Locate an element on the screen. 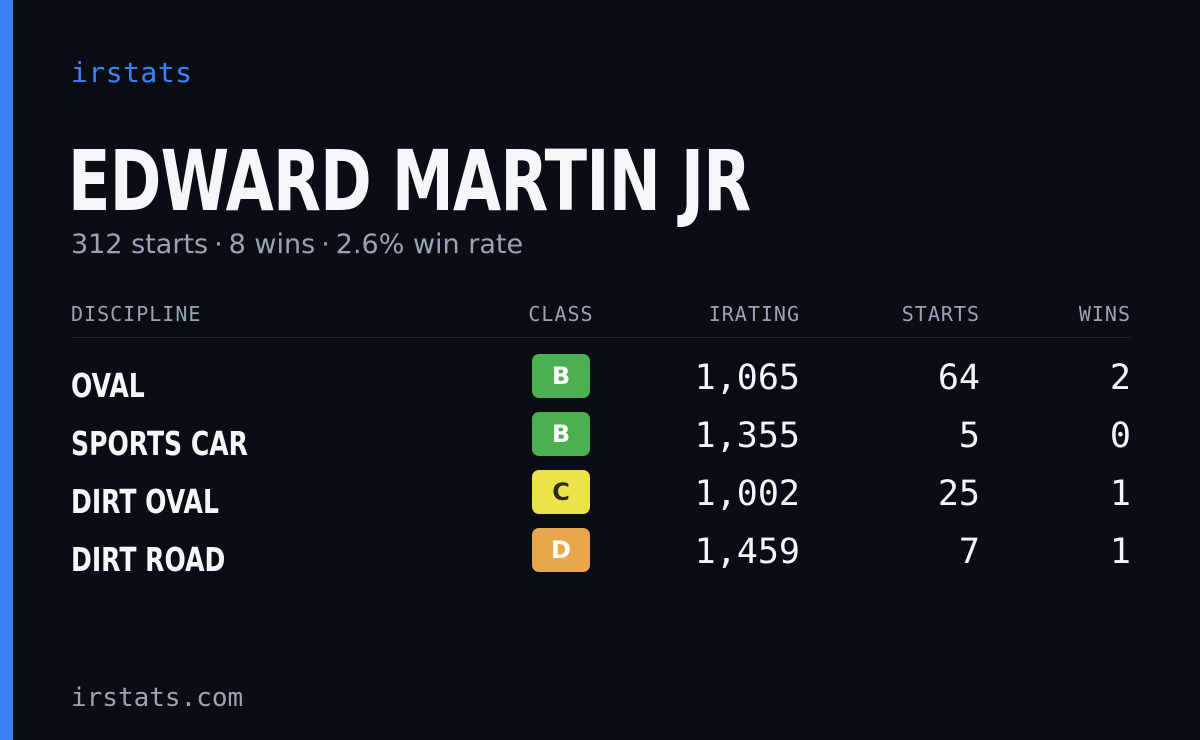 This screenshot has width=1200, height=740. irating-value: 1,355 is located at coordinates (747, 436).